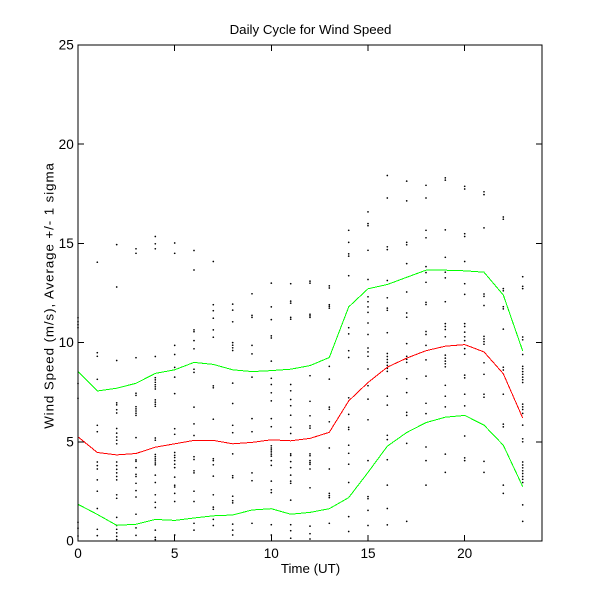  What do you see at coordinates (310, 568) in the screenshot?
I see `svg-text: Time (UT)` at bounding box center [310, 568].